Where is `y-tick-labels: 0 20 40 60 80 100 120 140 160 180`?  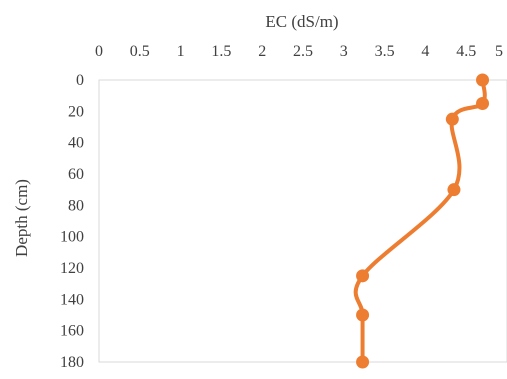 y-tick-labels: 0 20 40 60 80 100 120 140 160 180 is located at coordinates (72, 221).